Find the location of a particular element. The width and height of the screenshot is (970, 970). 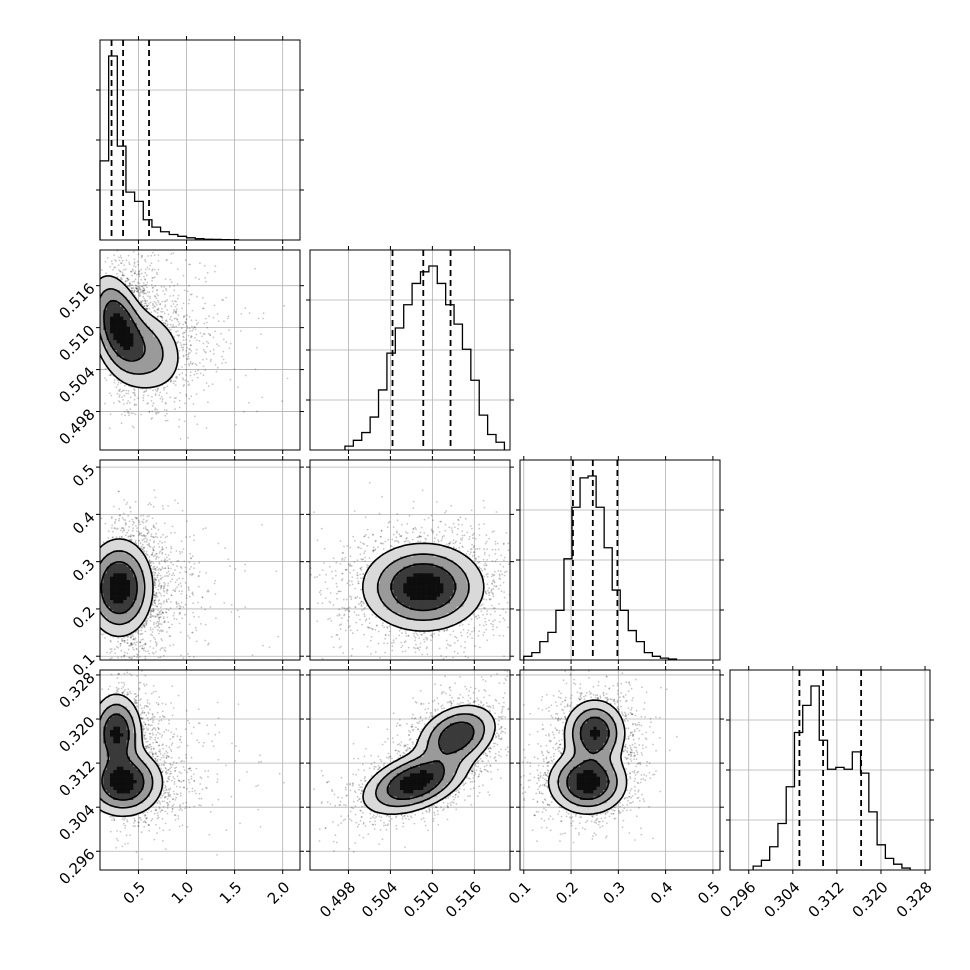

contour-line is located at coordinates (124, 330).